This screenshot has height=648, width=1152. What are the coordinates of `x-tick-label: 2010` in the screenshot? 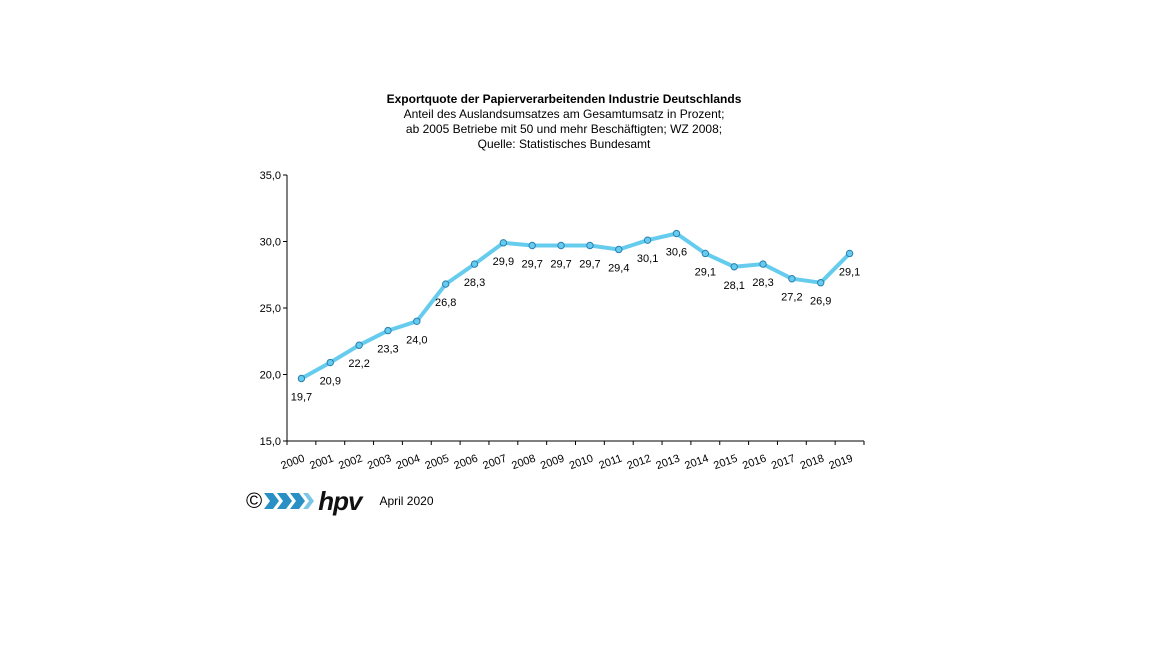 It's located at (581, 463).